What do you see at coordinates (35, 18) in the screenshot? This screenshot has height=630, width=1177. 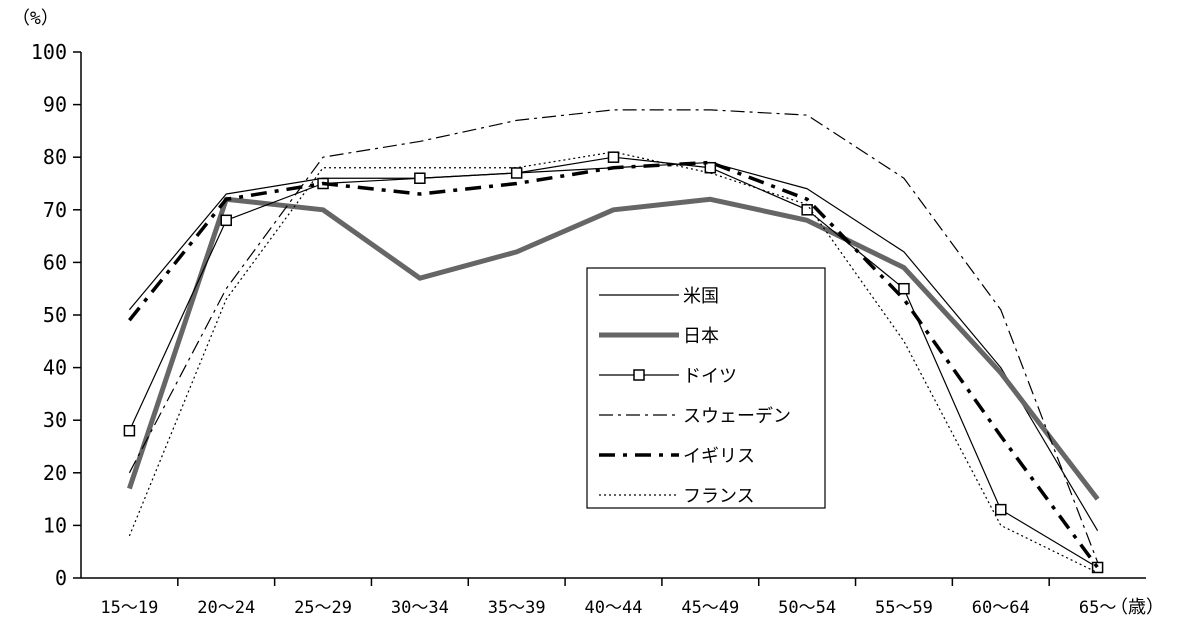 I see `y-unit-label: （%）` at bounding box center [35, 18].